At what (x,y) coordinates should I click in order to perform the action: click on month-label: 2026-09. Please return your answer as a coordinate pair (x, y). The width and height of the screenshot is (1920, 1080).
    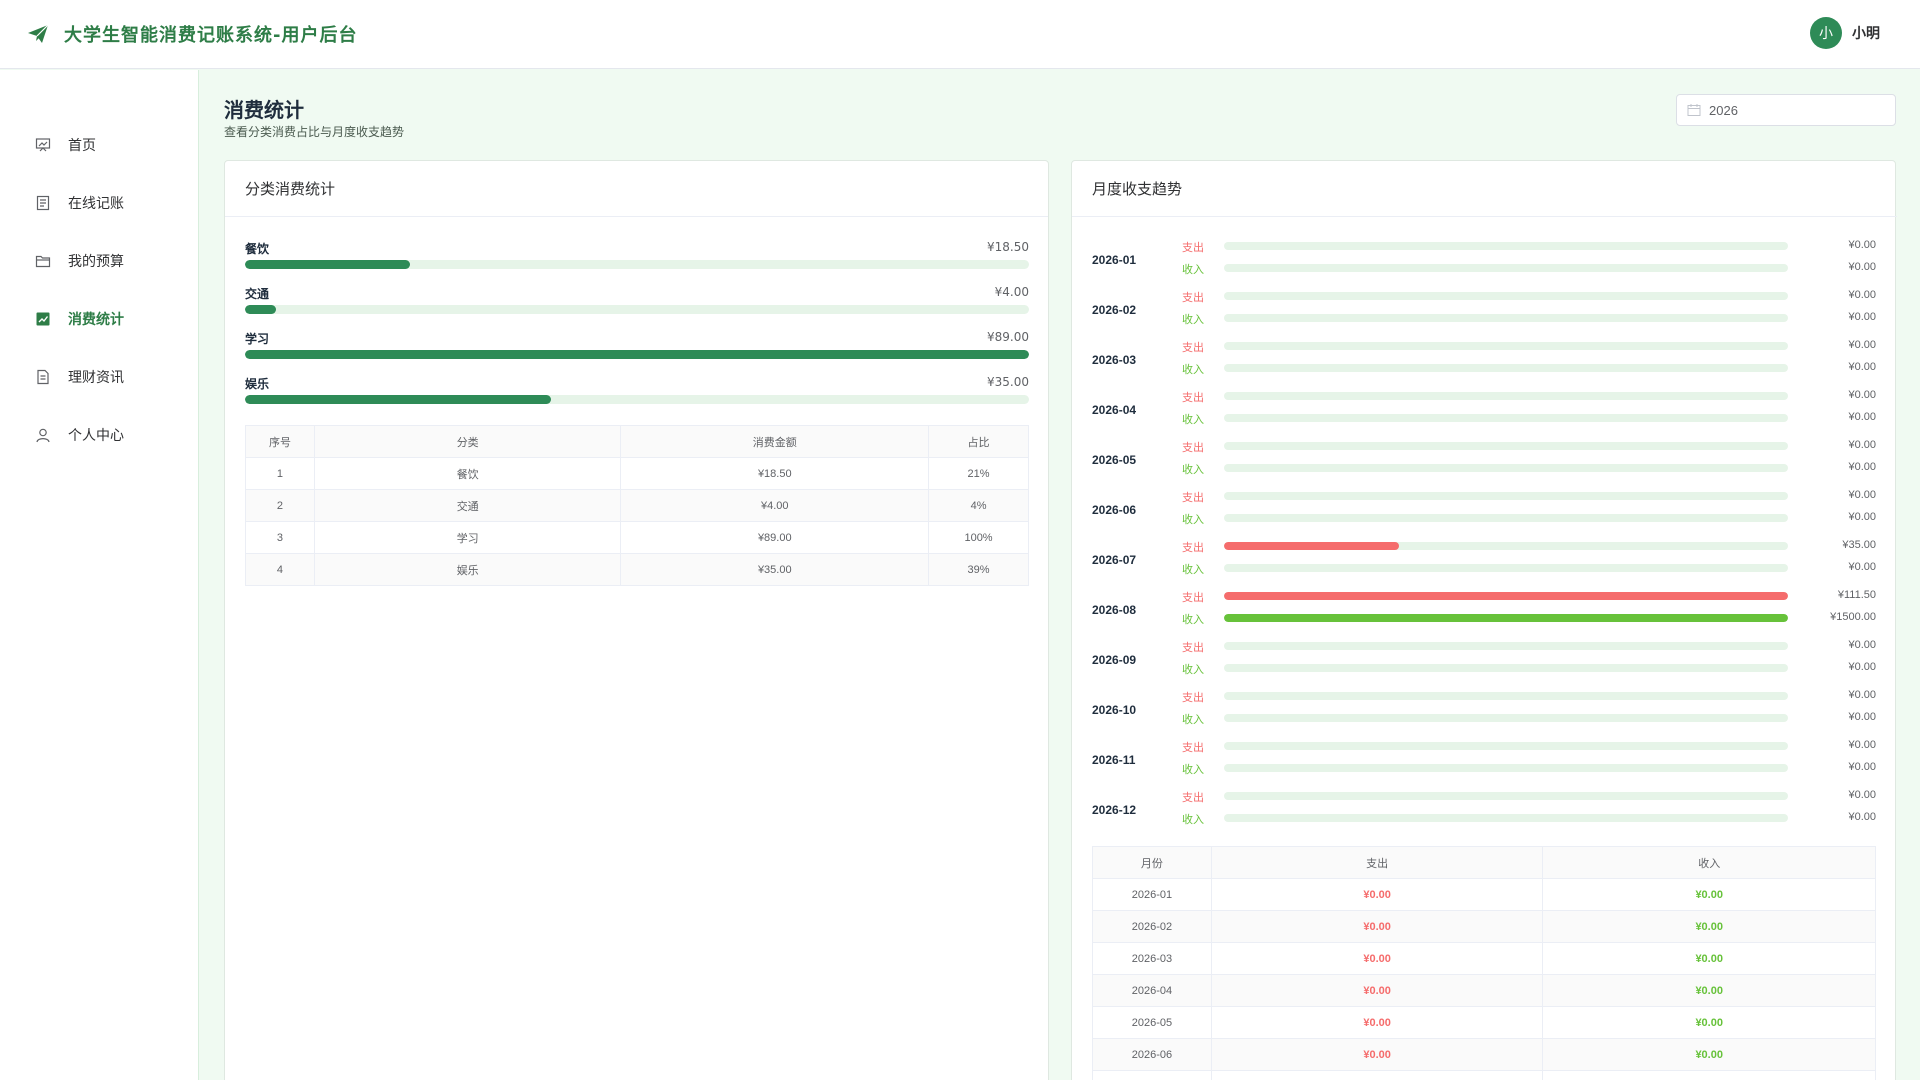
    Looking at the image, I should click on (1114, 660).